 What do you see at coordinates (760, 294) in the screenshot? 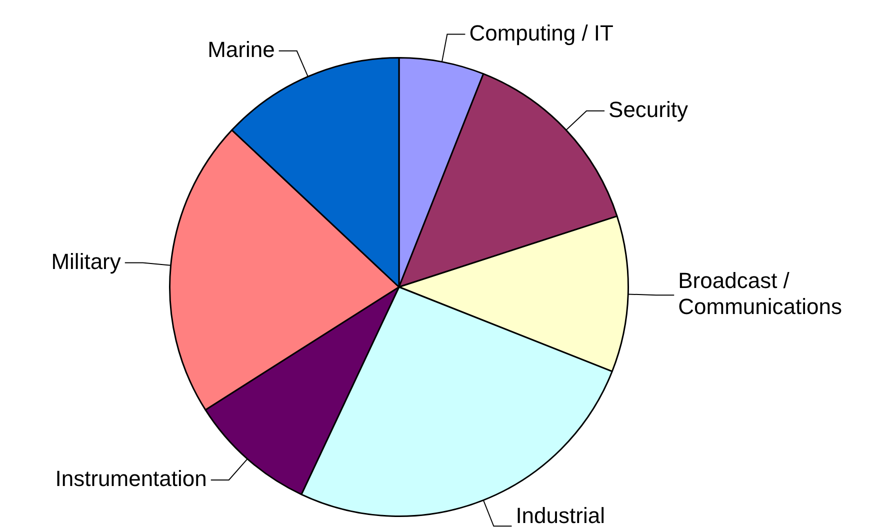
I see `slice-label: Broadcast / Communications` at bounding box center [760, 294].